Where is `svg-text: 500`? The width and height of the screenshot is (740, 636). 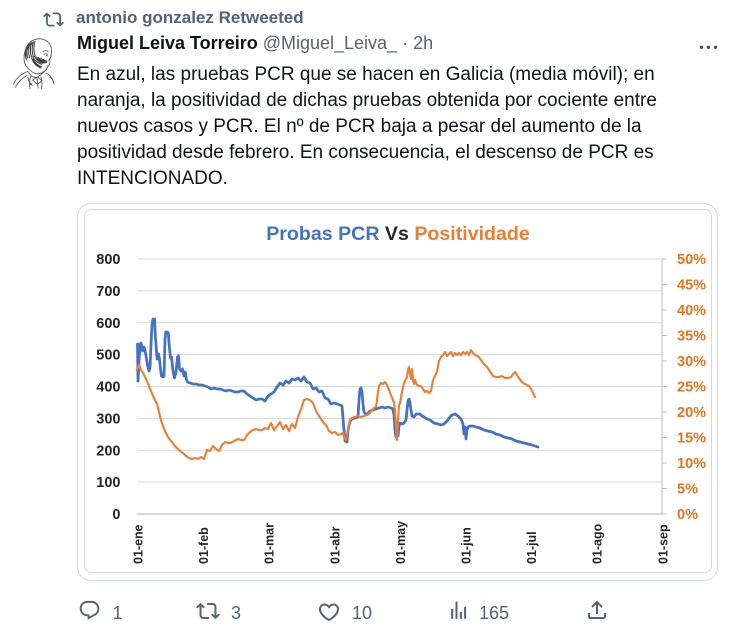 svg-text: 500 is located at coordinates (108, 356).